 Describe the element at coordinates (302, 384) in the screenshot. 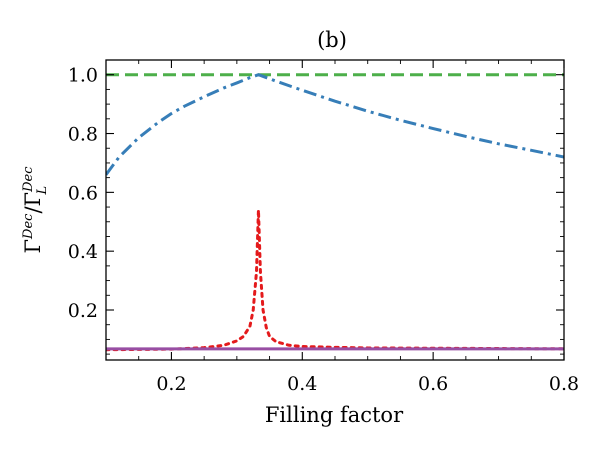

I see `x-tick-label: 0.4` at that location.